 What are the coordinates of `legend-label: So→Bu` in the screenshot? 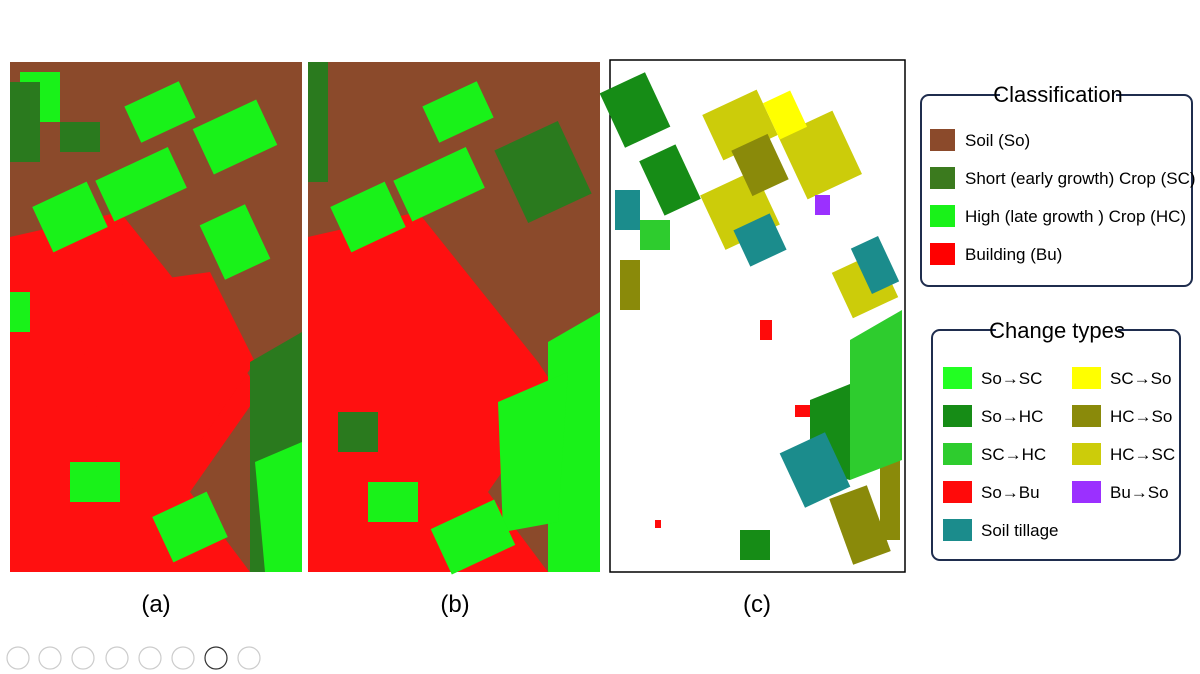 It's located at (1010, 492).